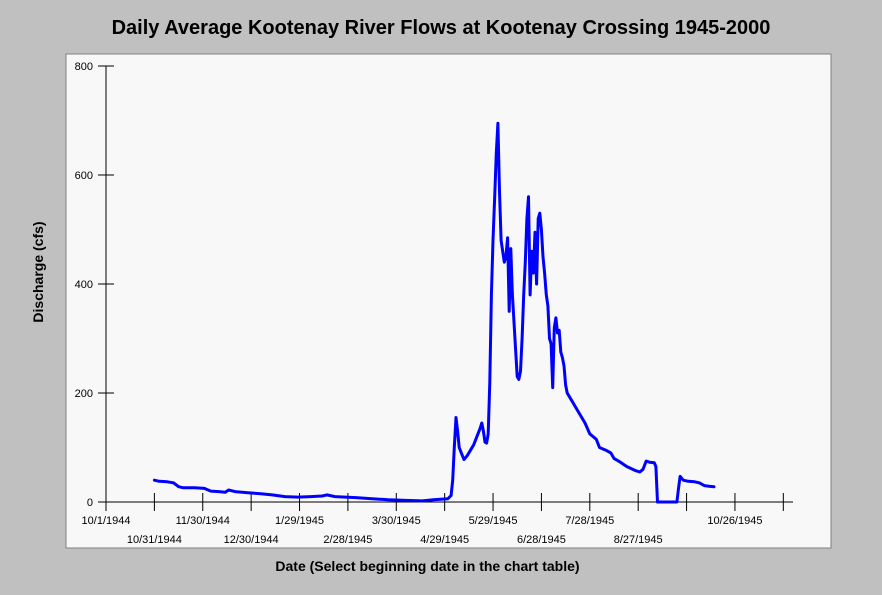  I want to click on x-tick-label: 2/28/1945, so click(347, 540).